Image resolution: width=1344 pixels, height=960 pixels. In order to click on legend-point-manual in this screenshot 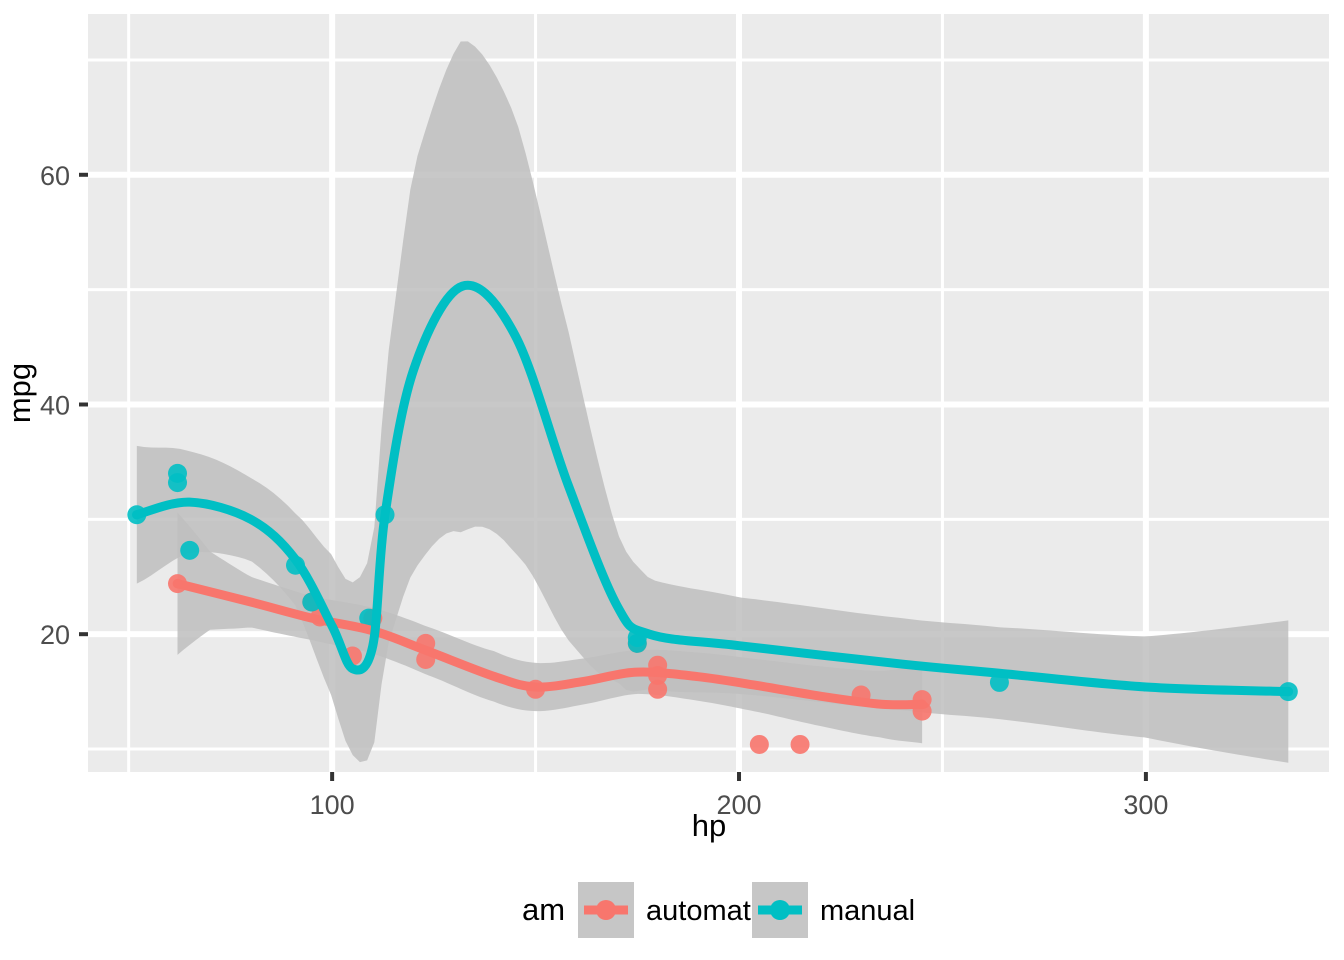, I will do `click(780, 910)`.